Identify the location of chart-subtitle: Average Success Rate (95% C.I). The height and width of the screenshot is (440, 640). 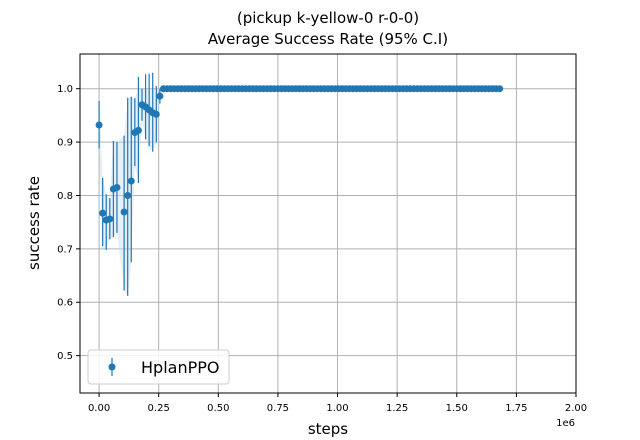
(328, 39).